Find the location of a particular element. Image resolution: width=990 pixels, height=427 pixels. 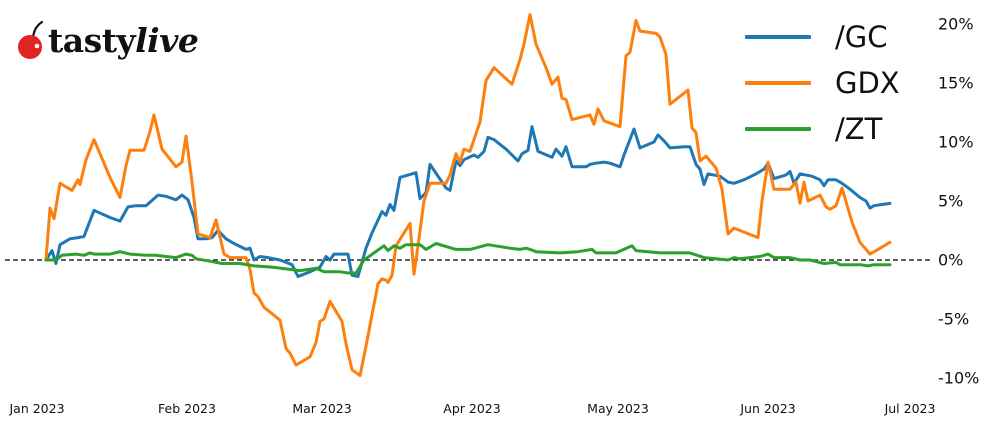

logo-wordmark: tastylive is located at coordinates (123, 40).